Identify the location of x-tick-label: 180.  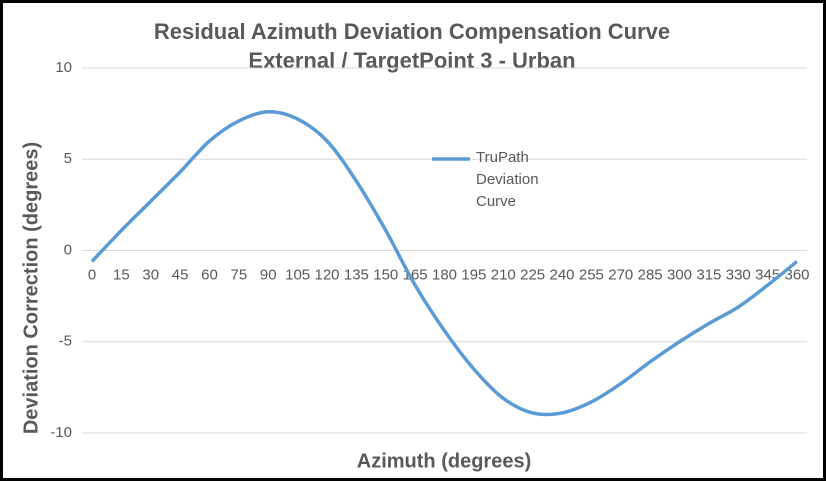
(444, 274).